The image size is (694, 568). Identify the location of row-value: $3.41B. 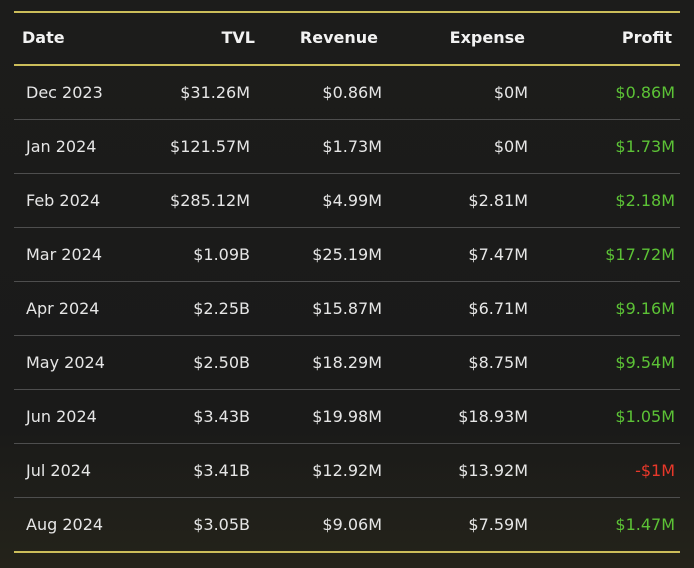
(221, 470).